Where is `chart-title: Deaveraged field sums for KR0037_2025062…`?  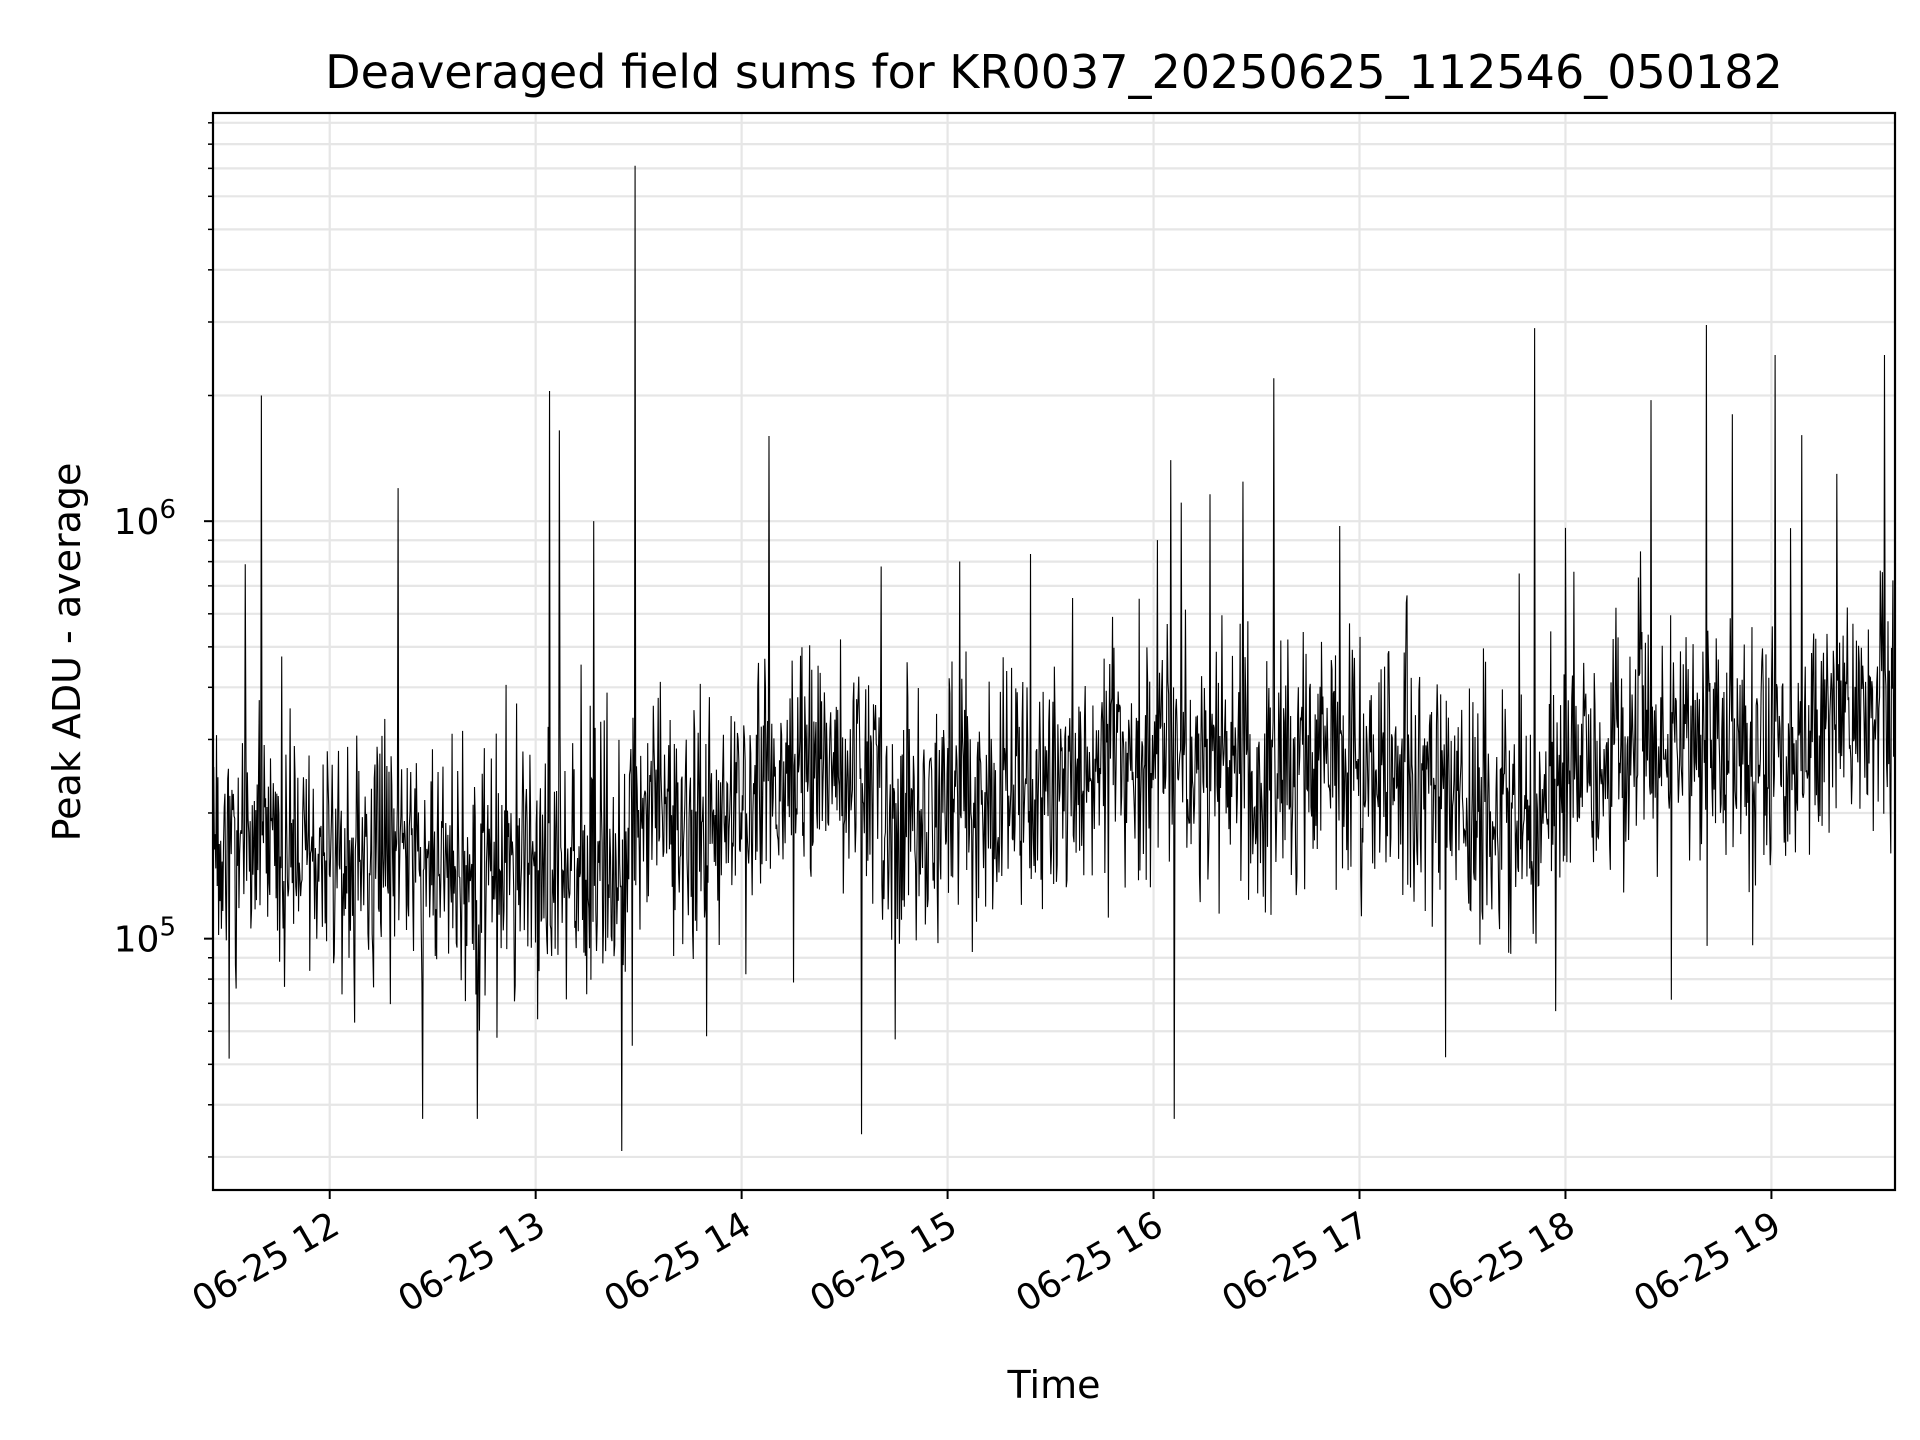
chart-title: Deaveraged field sums for KR0037_2025062… is located at coordinates (1054, 72).